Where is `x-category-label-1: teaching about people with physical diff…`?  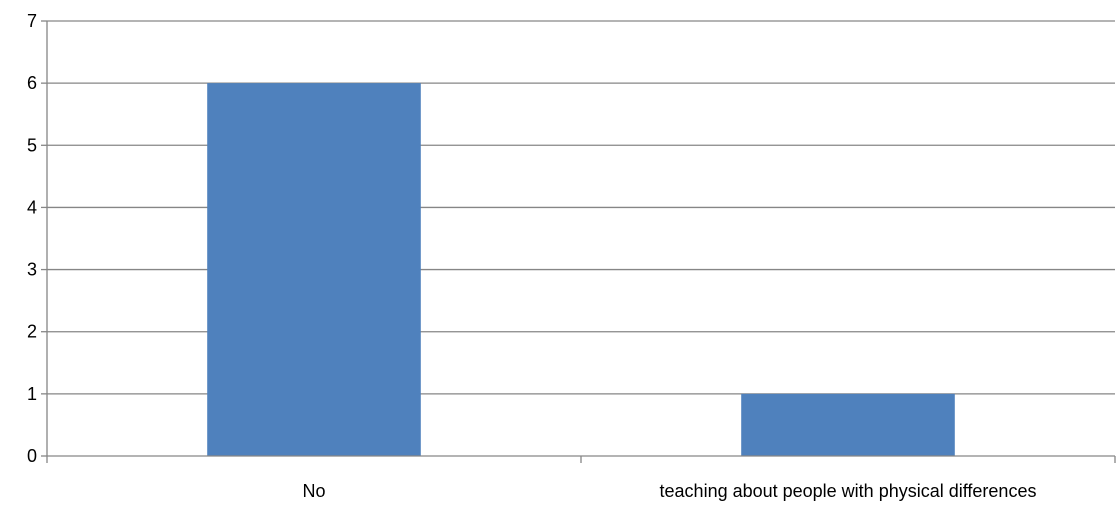
x-category-label-1: teaching about people with physical diff… is located at coordinates (848, 491).